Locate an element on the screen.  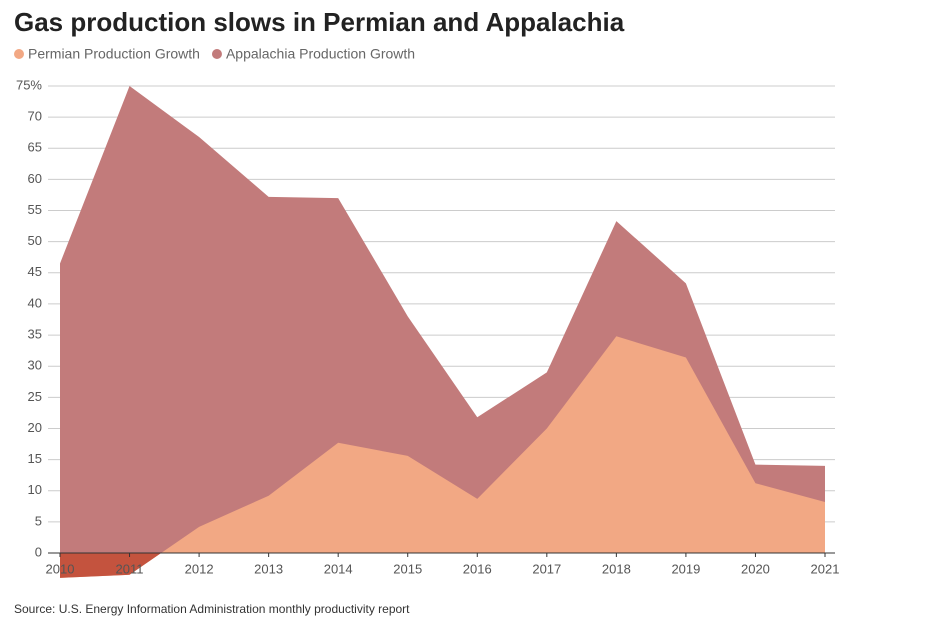
y-tick-label: 0 is located at coordinates (38, 551).